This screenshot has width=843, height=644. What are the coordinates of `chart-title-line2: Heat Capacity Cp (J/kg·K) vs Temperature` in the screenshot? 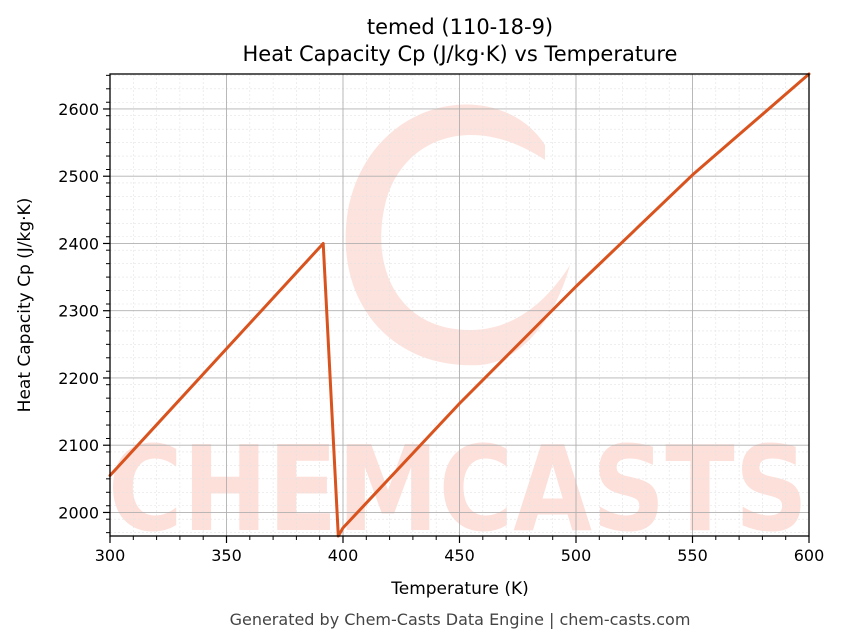 It's located at (460, 54).